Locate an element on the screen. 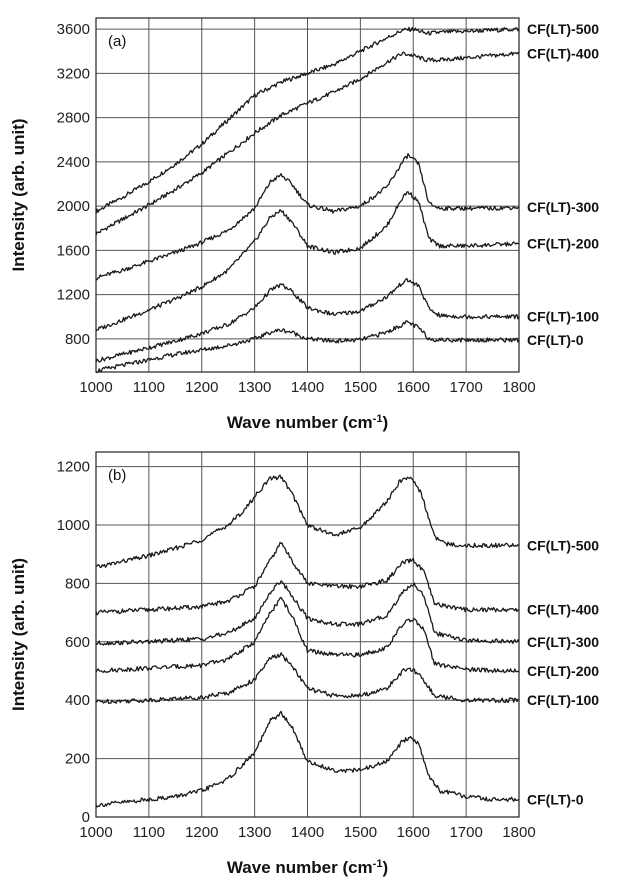 This screenshot has height=882, width=628. y-tick-label: 2400 is located at coordinates (73, 162).